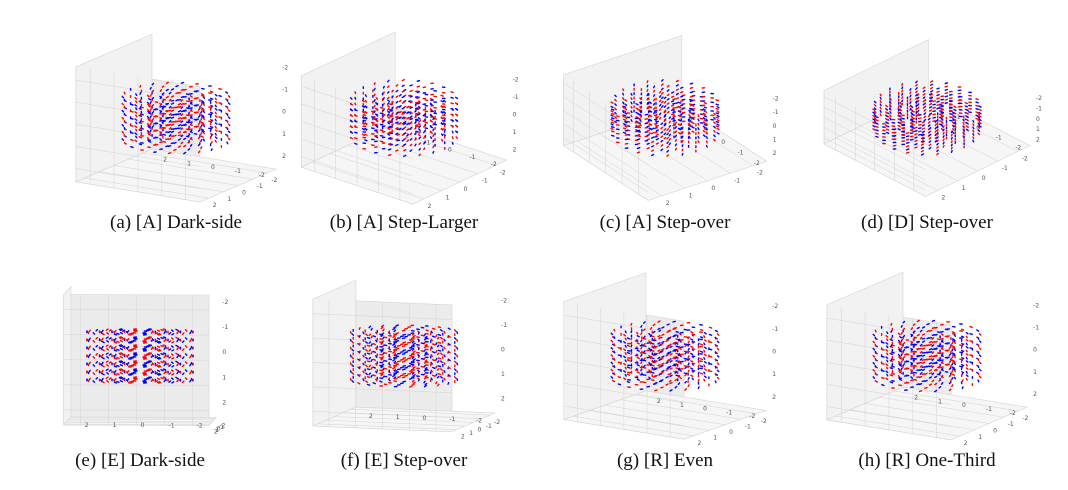 This screenshot has height=490, width=1068. Describe the element at coordinates (428, 143) in the screenshot. I see `x-tick-label: 1` at that location.